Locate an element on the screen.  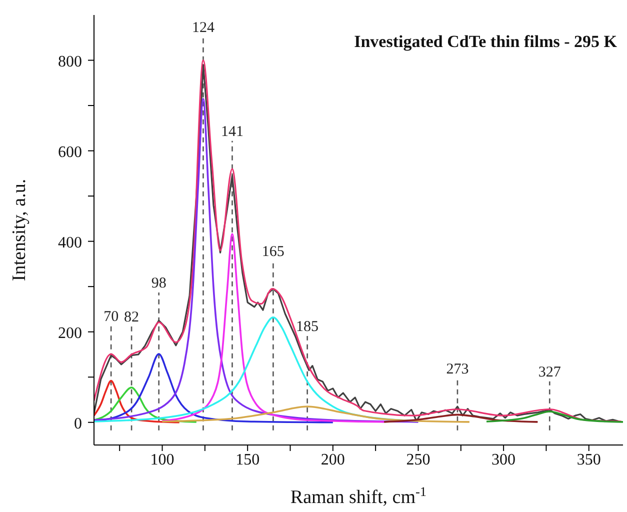
y-tick-label: 0 is located at coordinates (78, 423).